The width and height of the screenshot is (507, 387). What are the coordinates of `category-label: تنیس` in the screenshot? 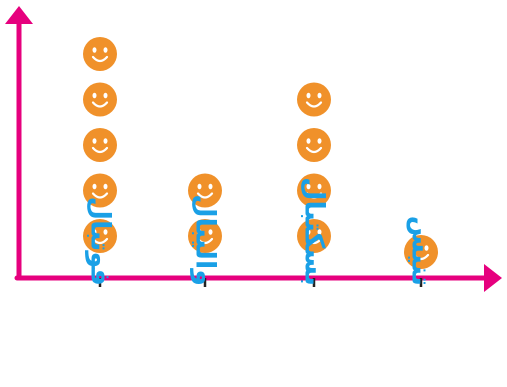 It's located at (421, 251).